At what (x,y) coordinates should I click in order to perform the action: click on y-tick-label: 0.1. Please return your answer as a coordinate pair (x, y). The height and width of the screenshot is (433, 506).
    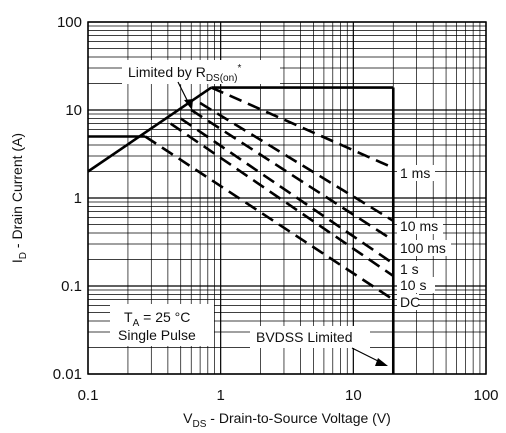
    Looking at the image, I should click on (71, 286).